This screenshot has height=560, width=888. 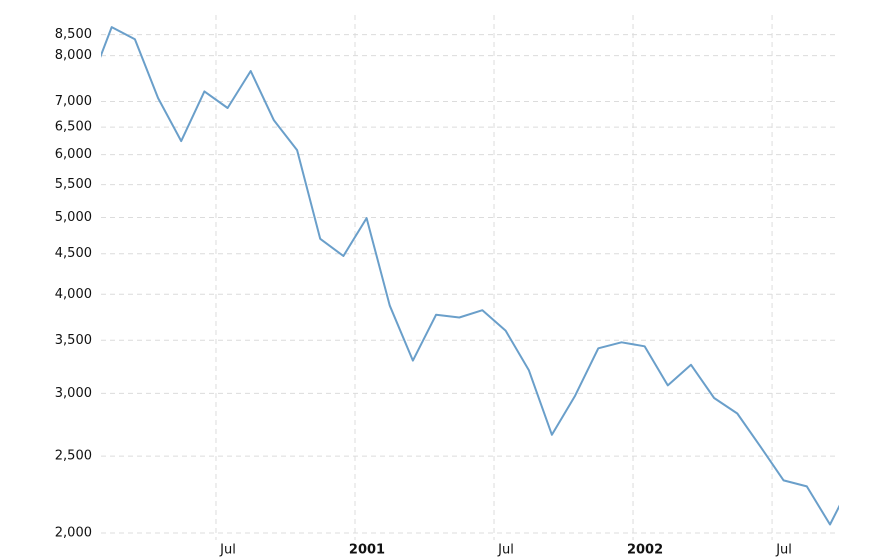 What do you see at coordinates (73, 393) in the screenshot?
I see `y-tick-label: 3,000` at bounding box center [73, 393].